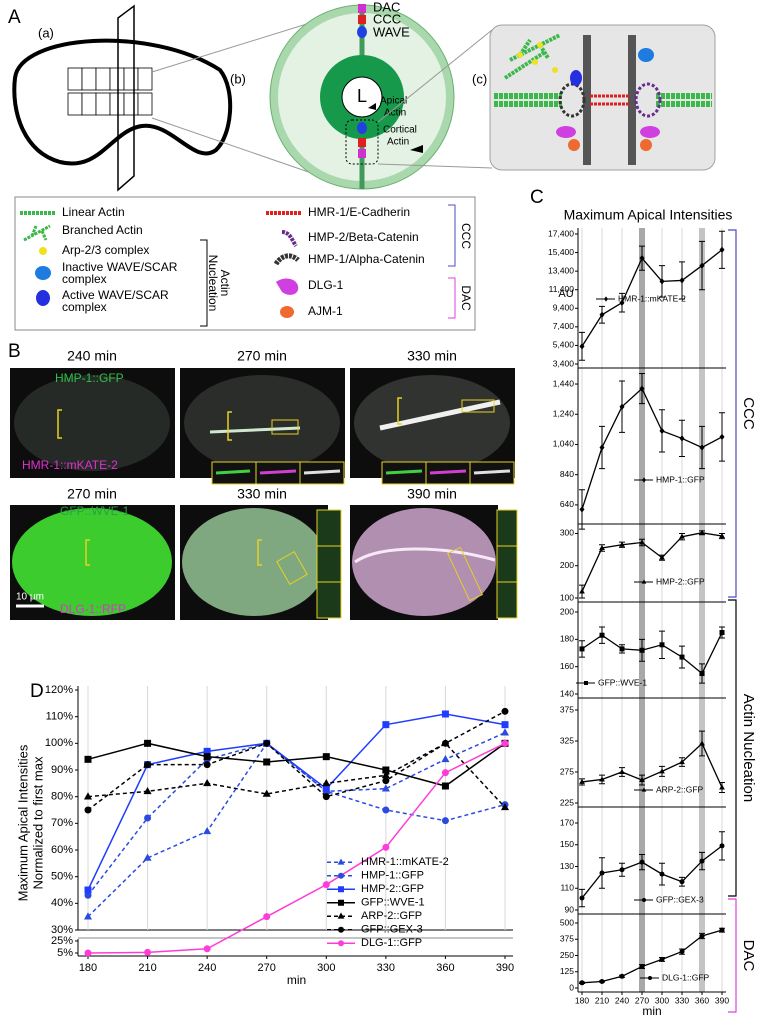 The height and width of the screenshot is (1020, 769). Describe the element at coordinates (567, 666) in the screenshot. I see `y-tick-label: 160` at that location.